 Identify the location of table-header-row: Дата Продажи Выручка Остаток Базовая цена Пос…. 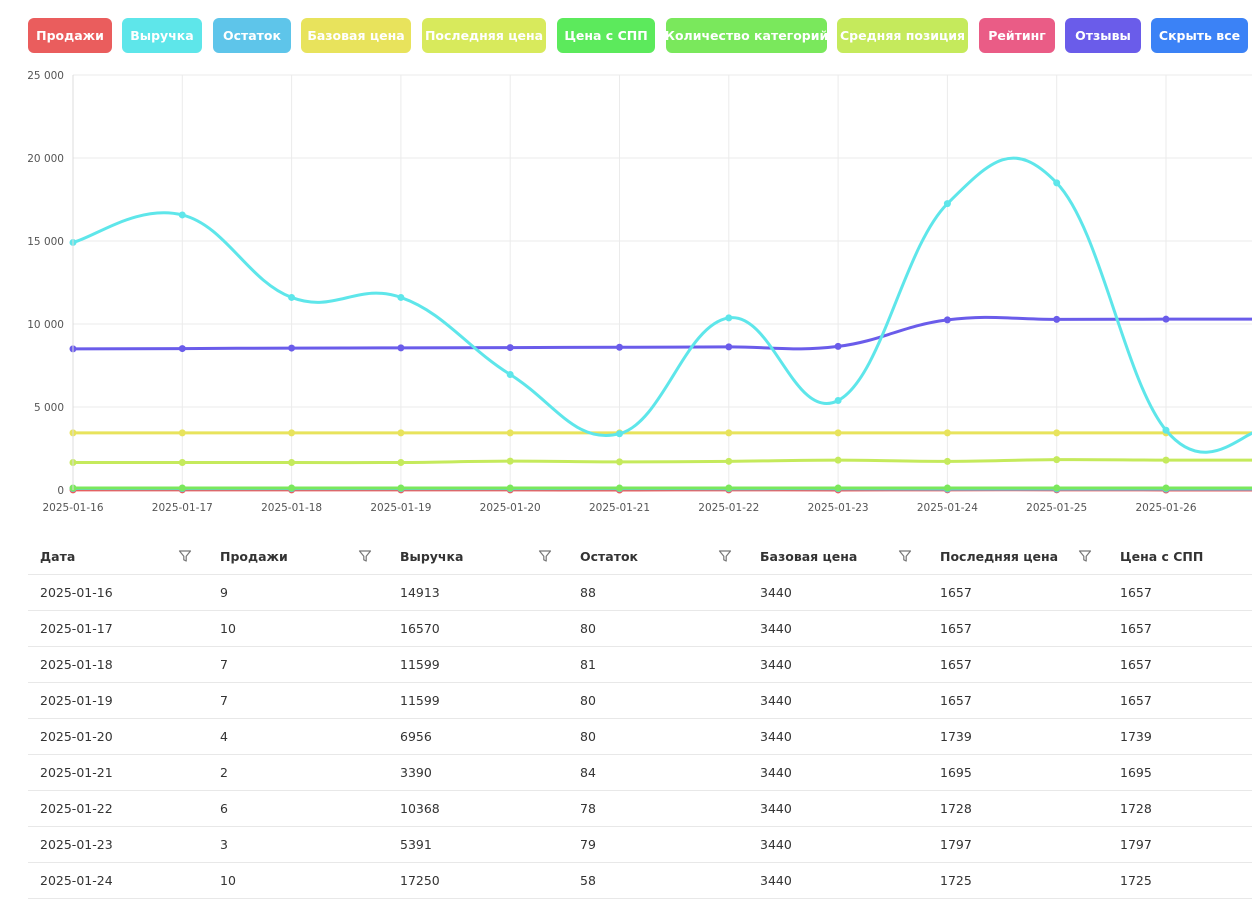
(640, 556).